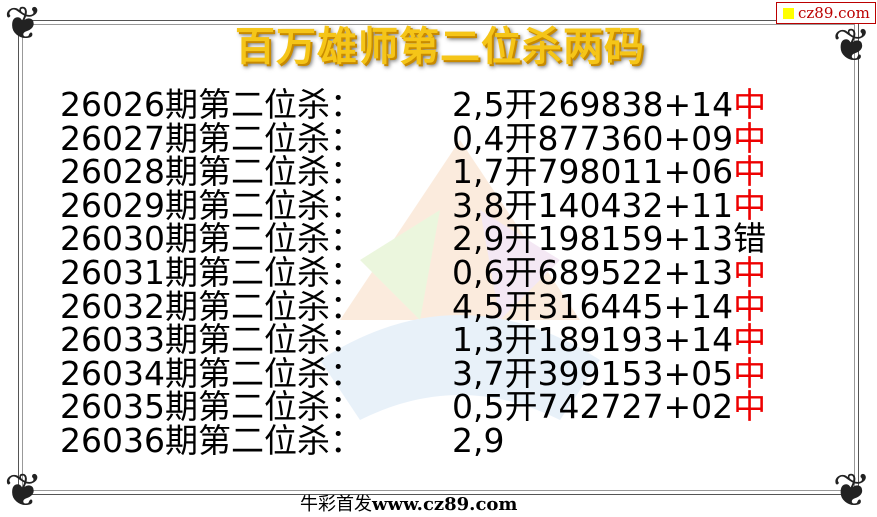  I want to click on site-badge-text: cz89.com, so click(834, 13).